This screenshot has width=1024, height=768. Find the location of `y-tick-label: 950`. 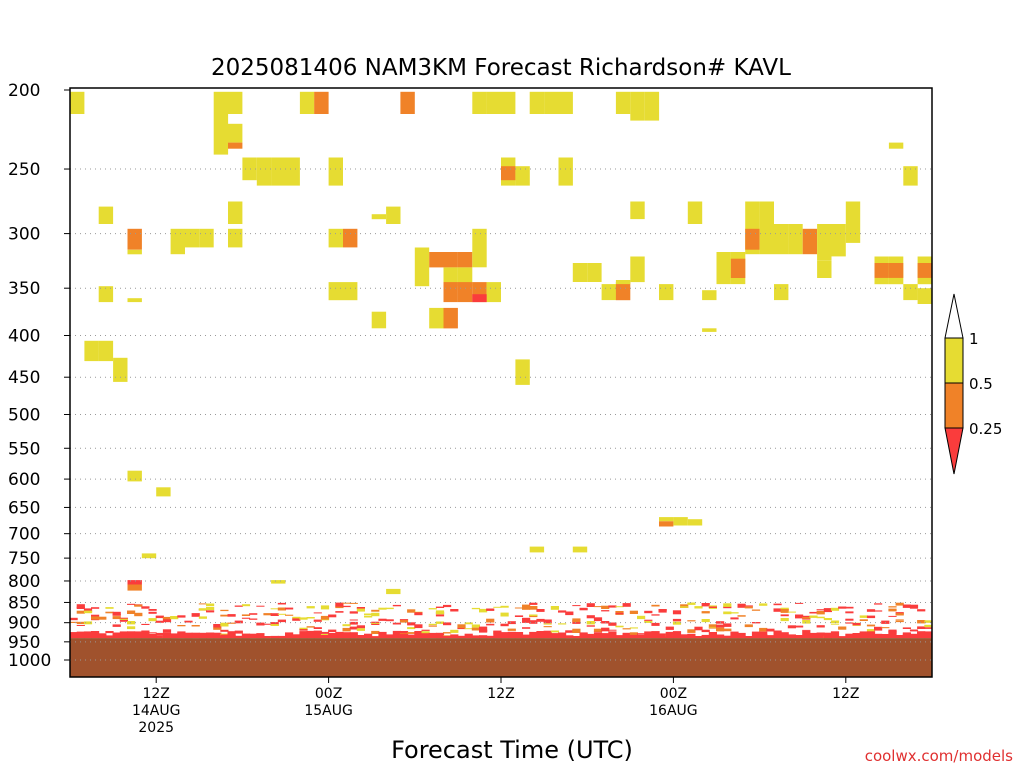

y-tick-label: 950 is located at coordinates (24, 643).